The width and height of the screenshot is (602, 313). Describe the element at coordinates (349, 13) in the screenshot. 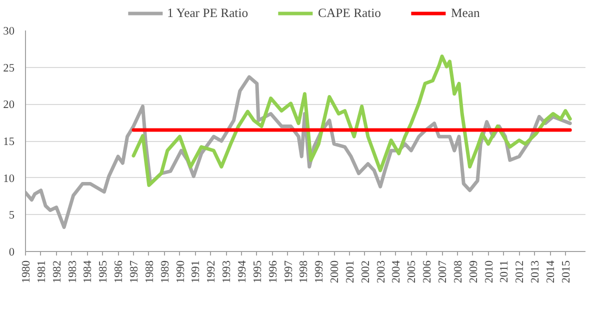

I see `legend-label: CAPE Ratio` at that location.